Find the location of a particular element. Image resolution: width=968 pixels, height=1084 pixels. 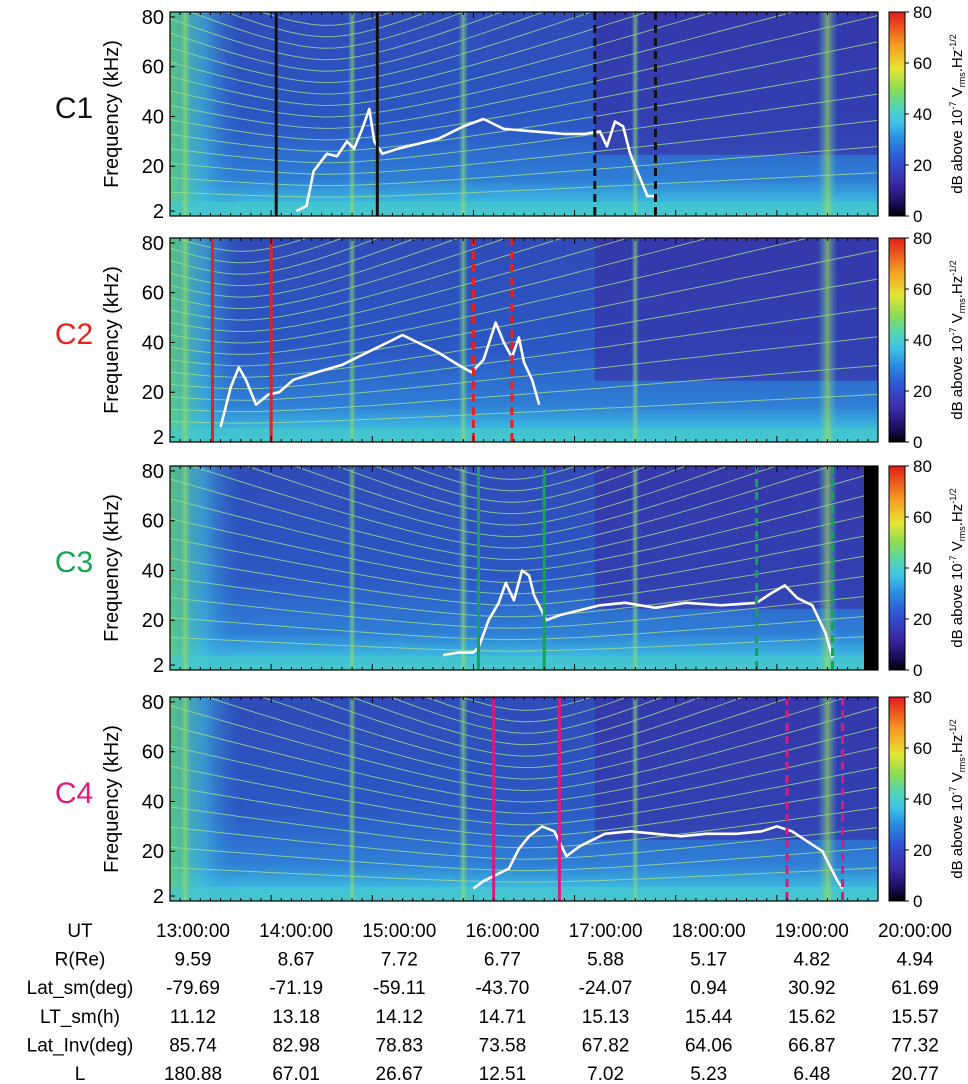

y-tick-label: 2 is located at coordinates (158, 438).